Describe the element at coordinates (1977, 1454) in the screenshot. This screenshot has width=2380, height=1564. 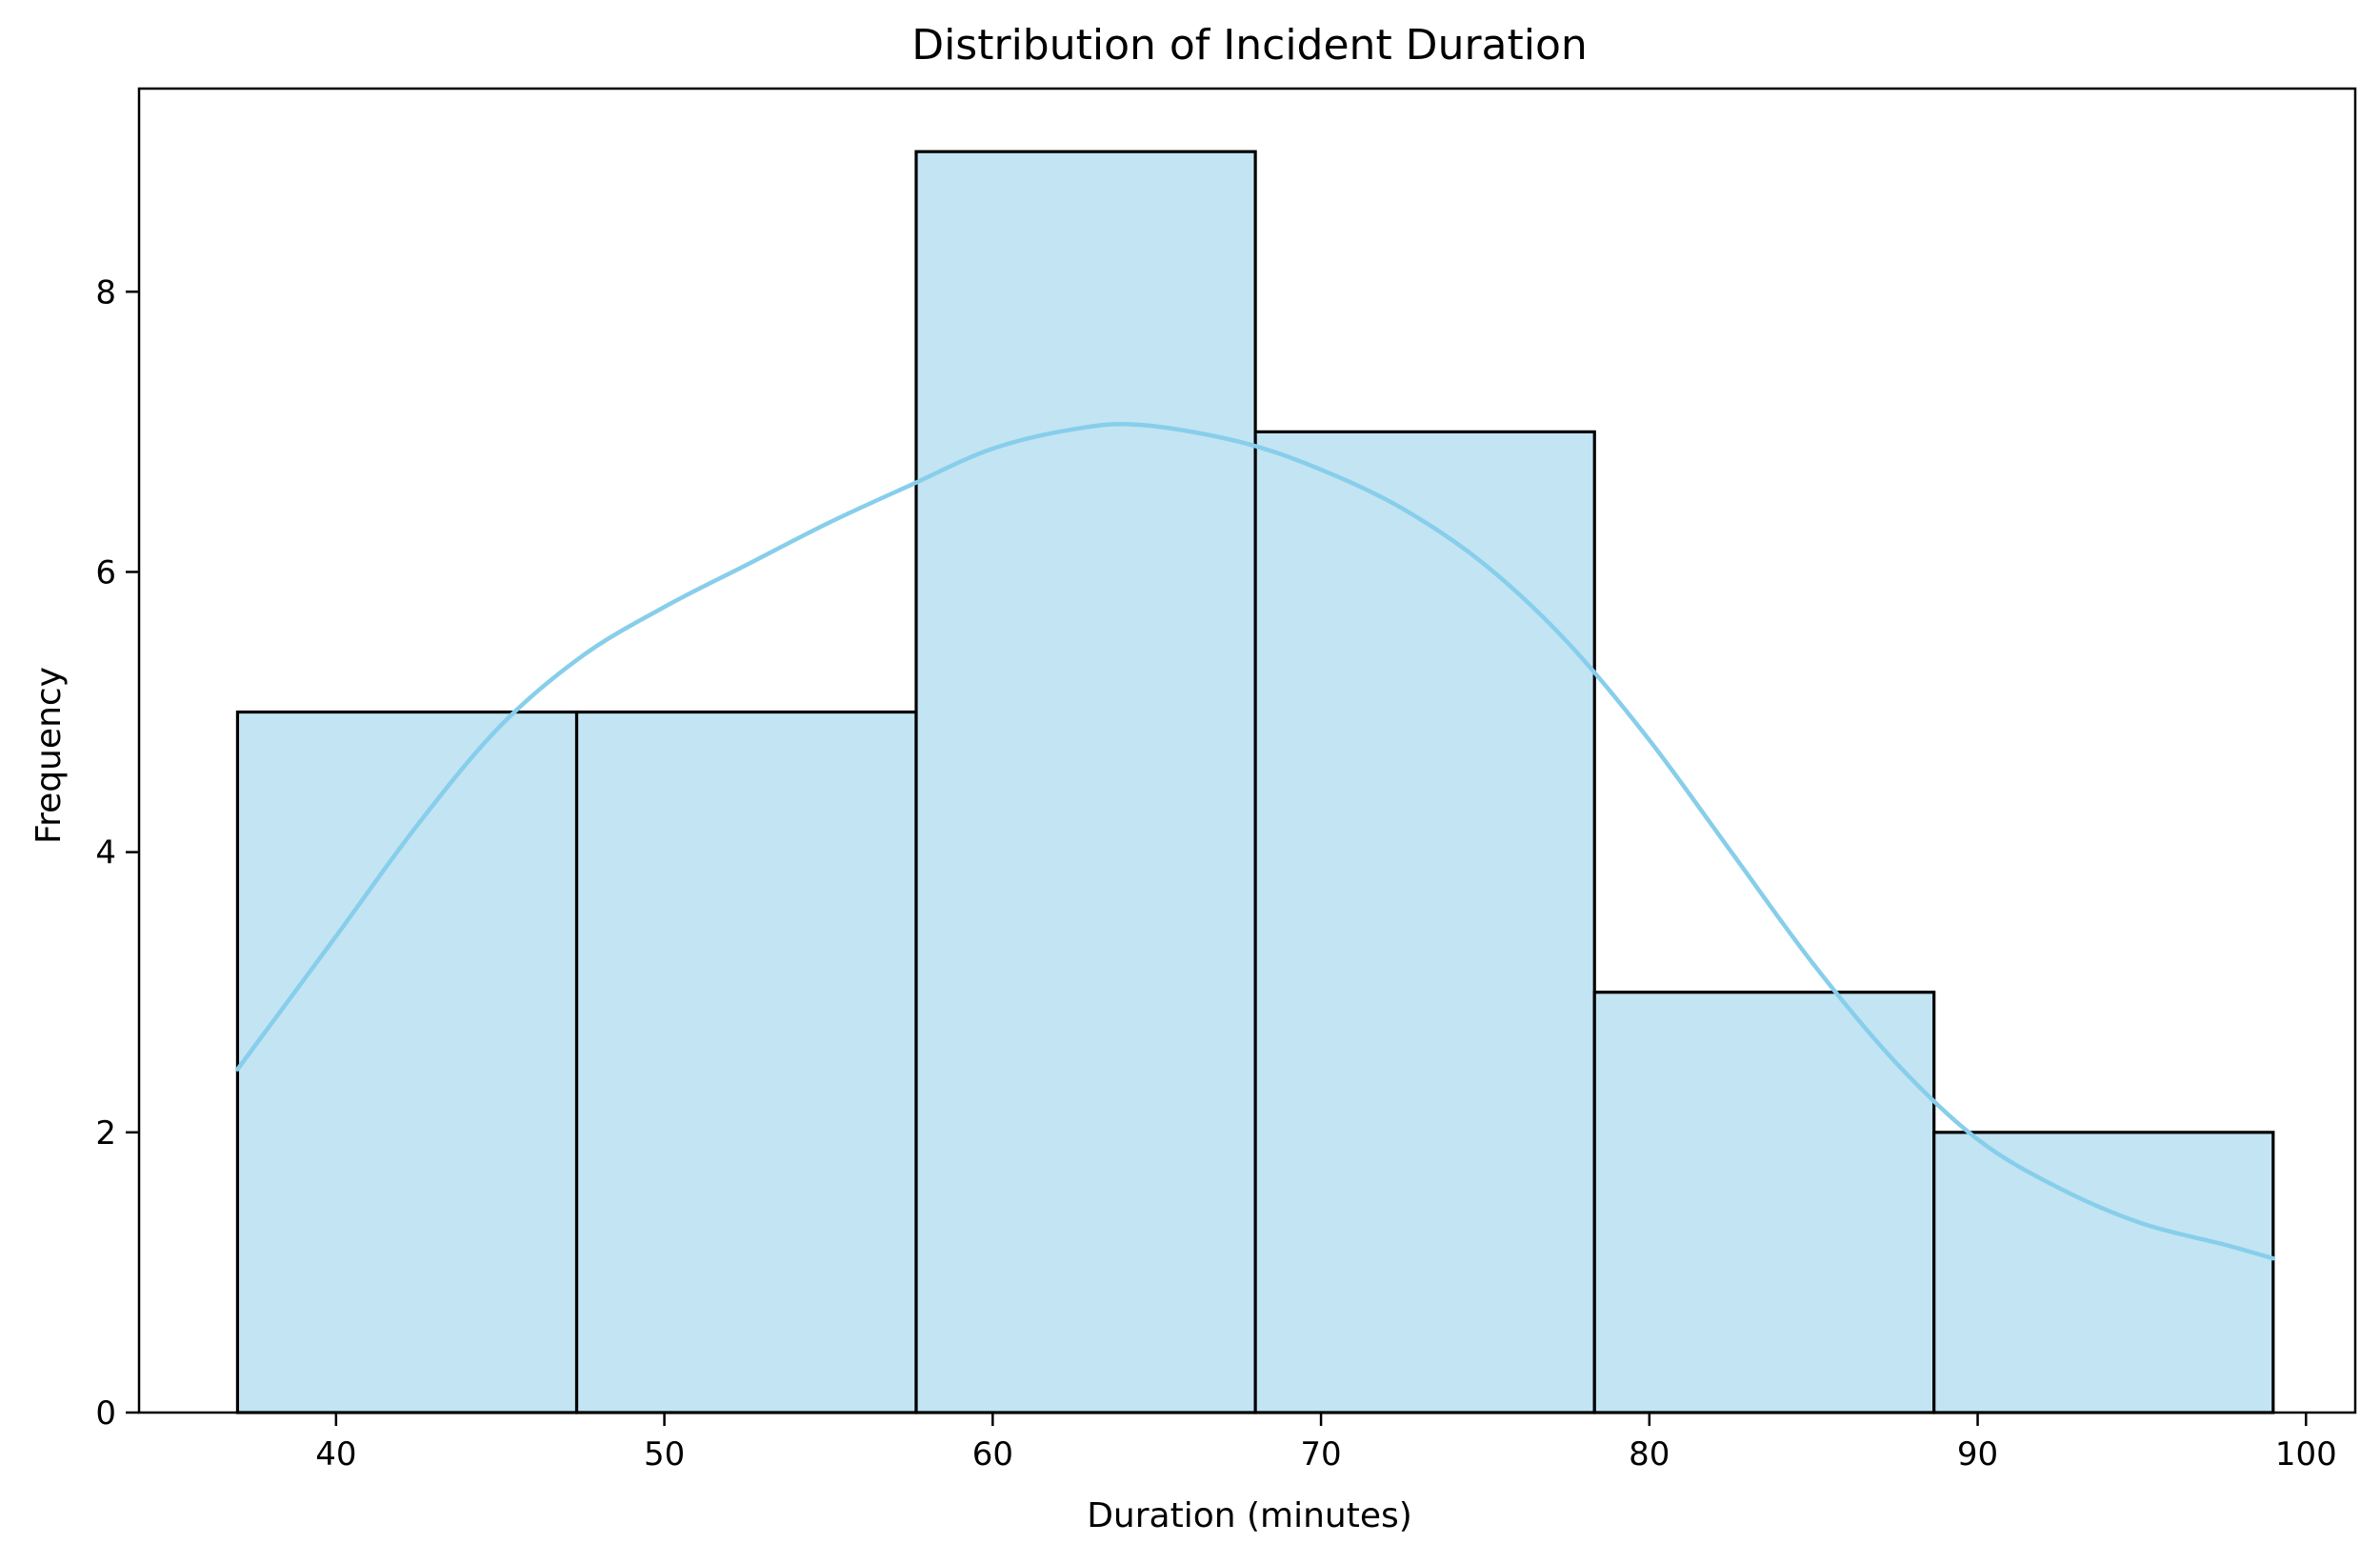
I see `x-tick-label: 90` at that location.